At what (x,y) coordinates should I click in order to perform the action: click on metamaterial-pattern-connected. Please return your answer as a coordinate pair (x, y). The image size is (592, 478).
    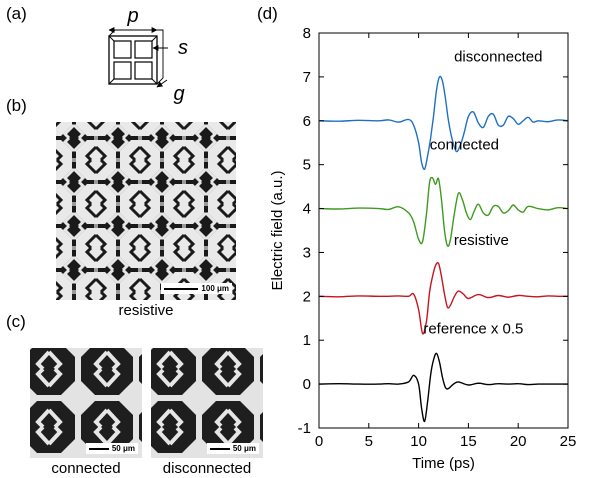
    Looking at the image, I should click on (86, 403).